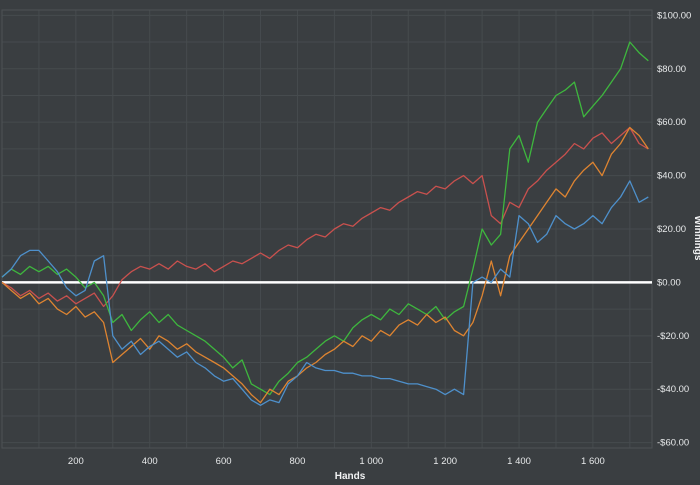 The height and width of the screenshot is (485, 700). I want to click on y-tick-label: -$60.00, so click(673, 443).